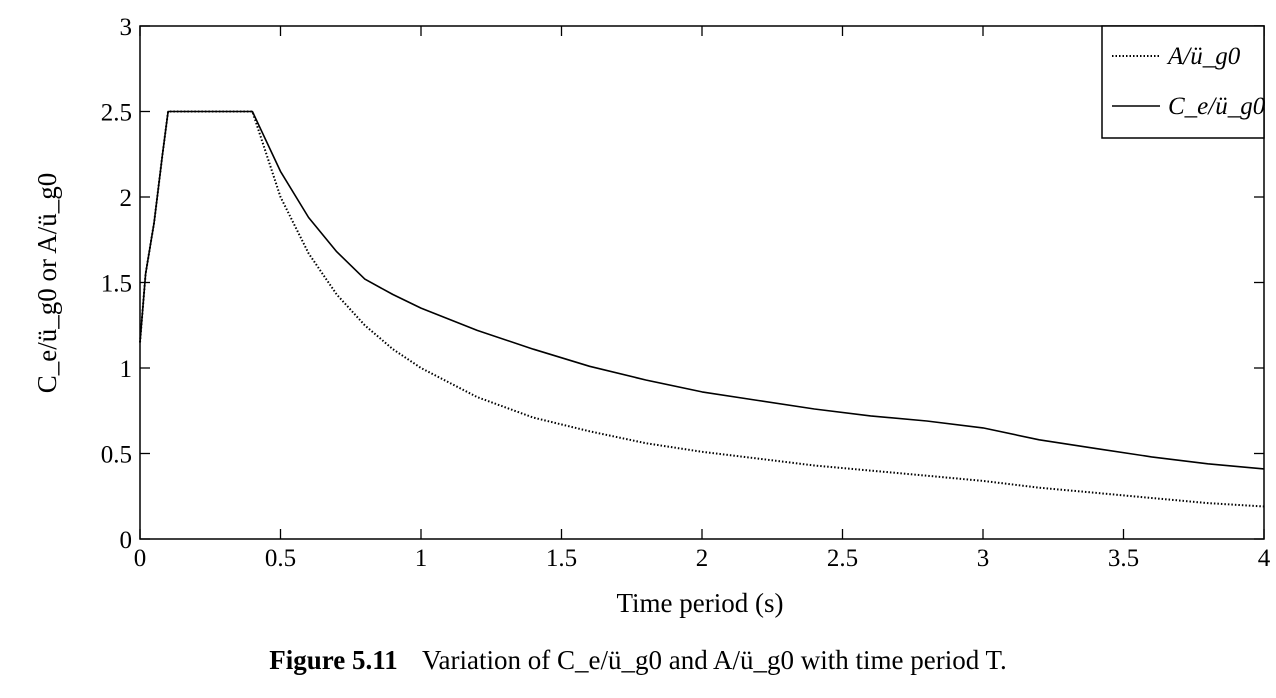  Describe the element at coordinates (702, 558) in the screenshot. I see `x-tick-label: 2` at that location.